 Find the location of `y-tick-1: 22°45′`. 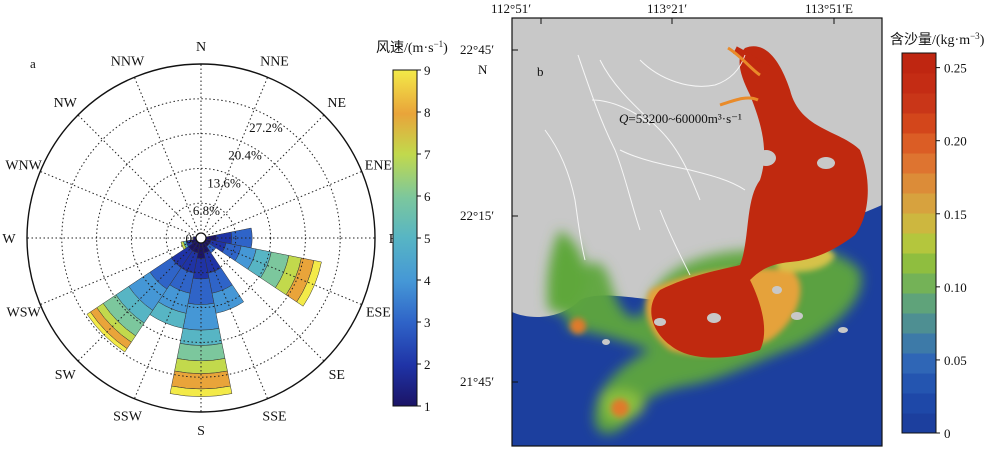

y-tick-1: 22°45′ is located at coordinates (477, 49).